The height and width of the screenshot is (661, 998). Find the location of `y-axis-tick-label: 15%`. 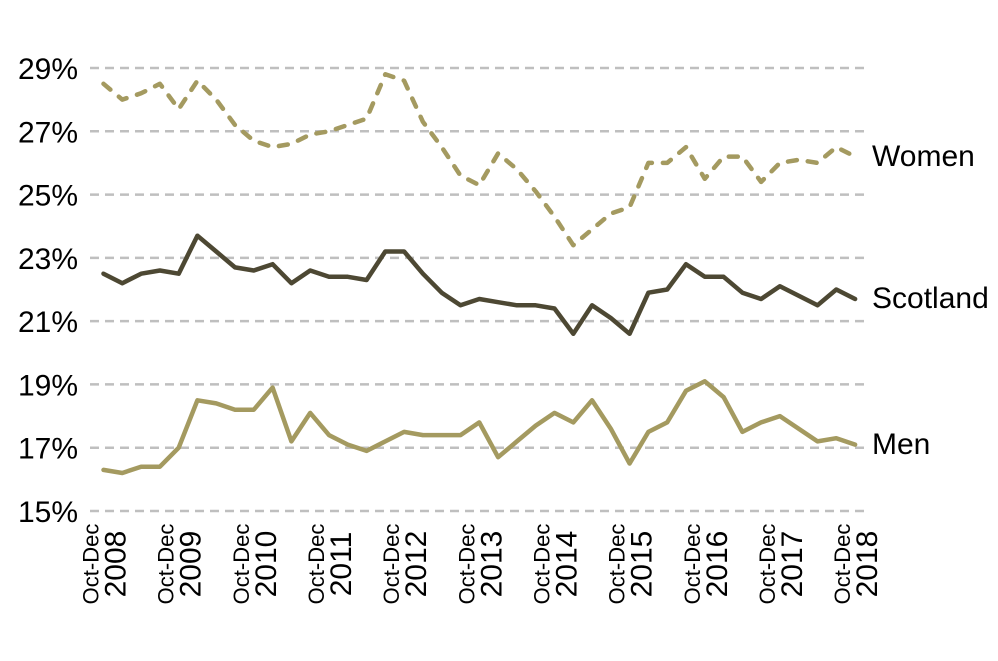

y-axis-tick-label: 15% is located at coordinates (48, 512).